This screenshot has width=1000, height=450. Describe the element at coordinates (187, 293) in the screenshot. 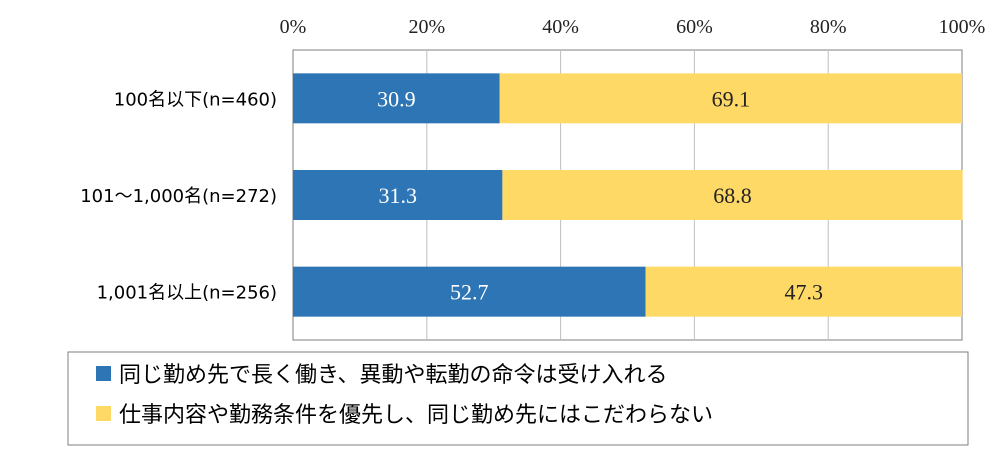

I see `category-label: 1,001名以上(n=256)` at that location.